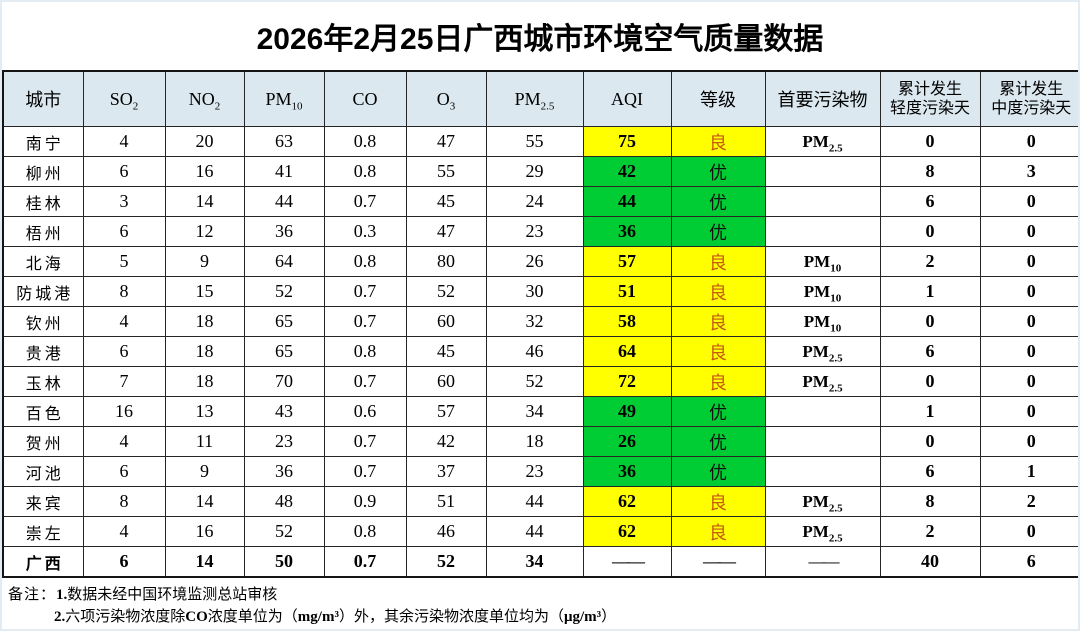  I want to click on cell-AQI: 44, so click(627, 201).